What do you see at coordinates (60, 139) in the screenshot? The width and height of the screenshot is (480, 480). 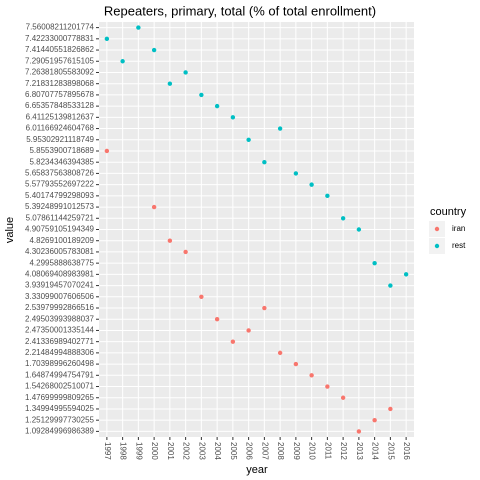 I see `y-tick-label: 5.95302921118749` at bounding box center [60, 139].